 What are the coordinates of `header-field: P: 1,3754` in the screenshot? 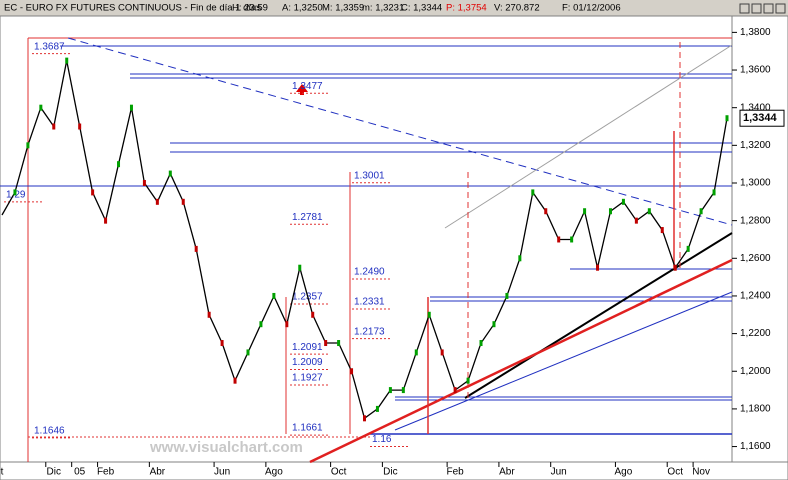 It's located at (466, 8).